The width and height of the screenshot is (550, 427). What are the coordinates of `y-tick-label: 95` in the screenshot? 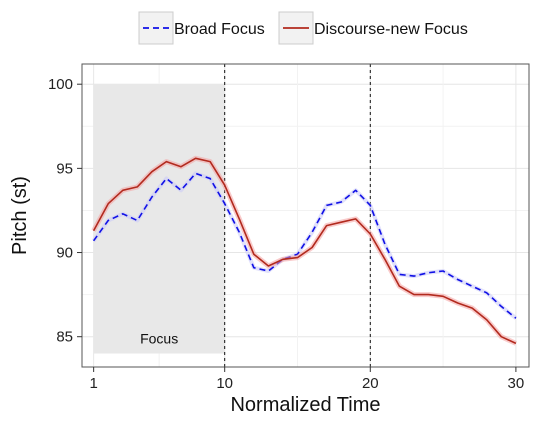 It's located at (64, 168).